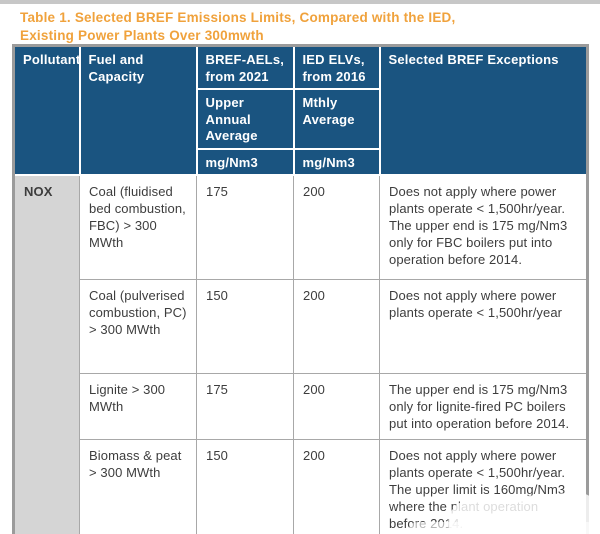 The image size is (600, 534). Describe the element at coordinates (46, 354) in the screenshot. I see `pollutant-nox-cell: NOX` at that location.